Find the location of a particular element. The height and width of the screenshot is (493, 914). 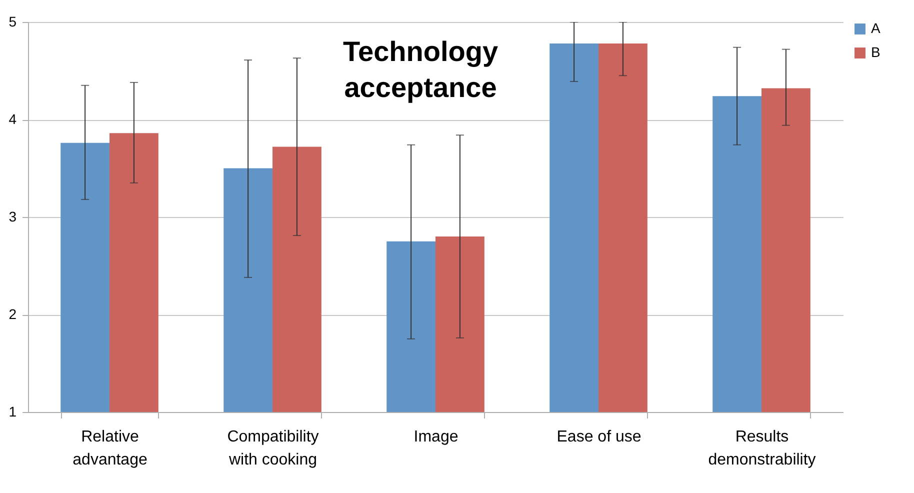

y-tick-label: 4 is located at coordinates (12, 119).